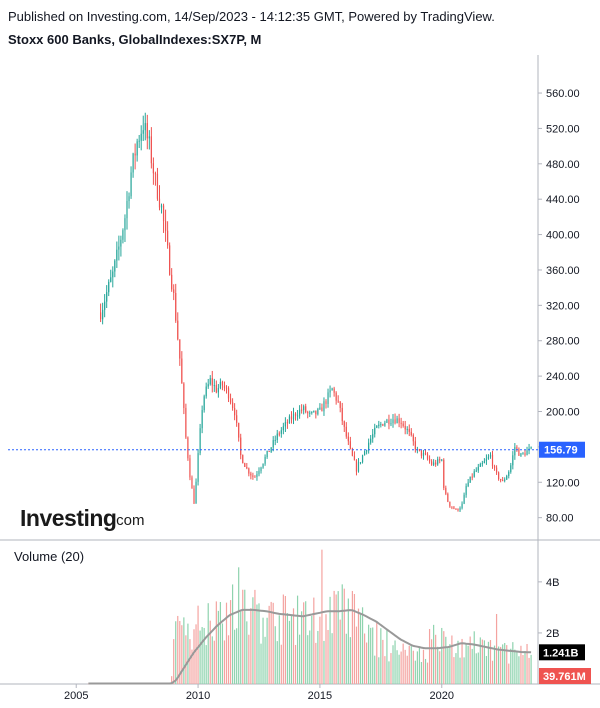 The height and width of the screenshot is (708, 600). Describe the element at coordinates (563, 342) in the screenshot. I see `price-tick-label: 280.00` at that location.